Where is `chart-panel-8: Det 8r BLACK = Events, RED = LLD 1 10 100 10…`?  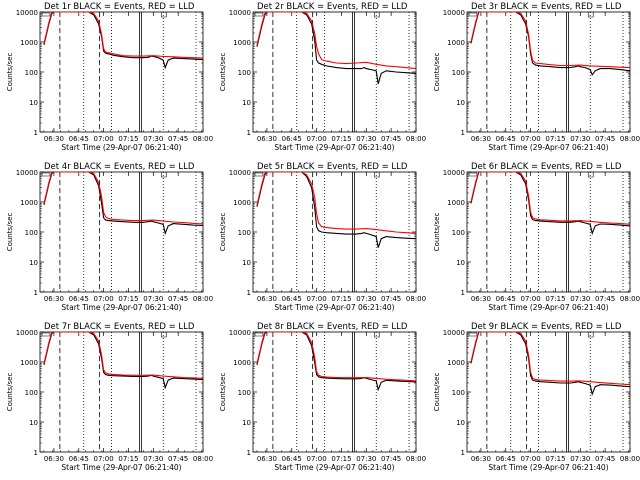
chart-panel-8: Det 8r BLACK = Events, RED = LLD 1 10 100 10… is located at coordinates (322, 397).